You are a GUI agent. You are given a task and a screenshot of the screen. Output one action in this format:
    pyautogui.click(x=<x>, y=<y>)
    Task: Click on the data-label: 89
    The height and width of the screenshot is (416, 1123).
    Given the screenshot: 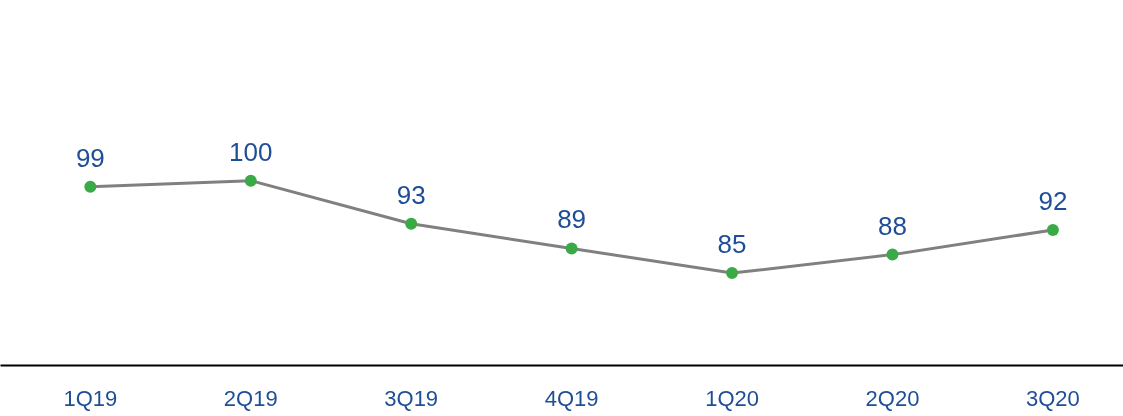 What is the action you would take?
    pyautogui.click(x=572, y=219)
    